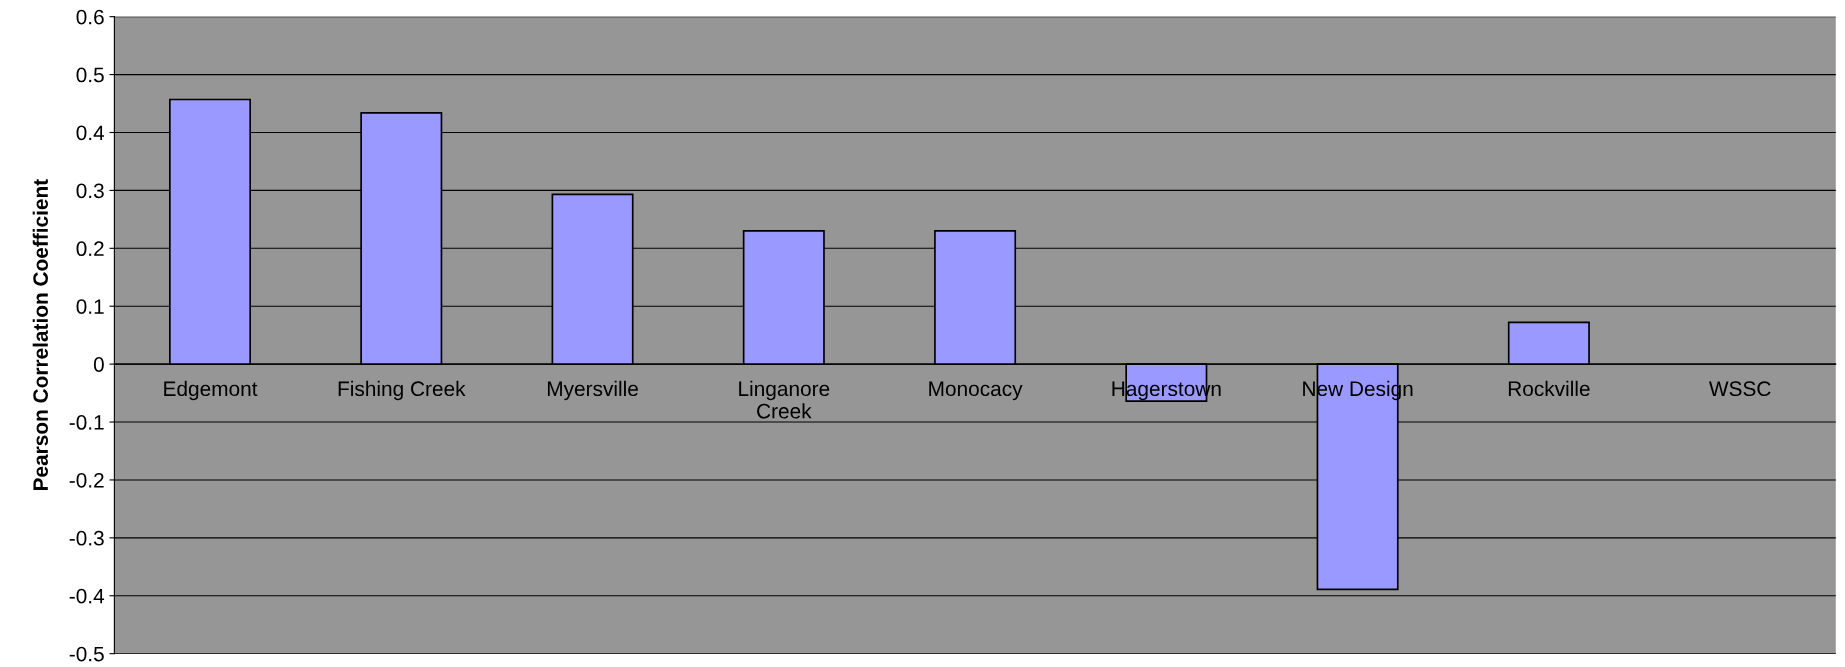  I want to click on y-tick-label: 0.3, so click(90, 191).